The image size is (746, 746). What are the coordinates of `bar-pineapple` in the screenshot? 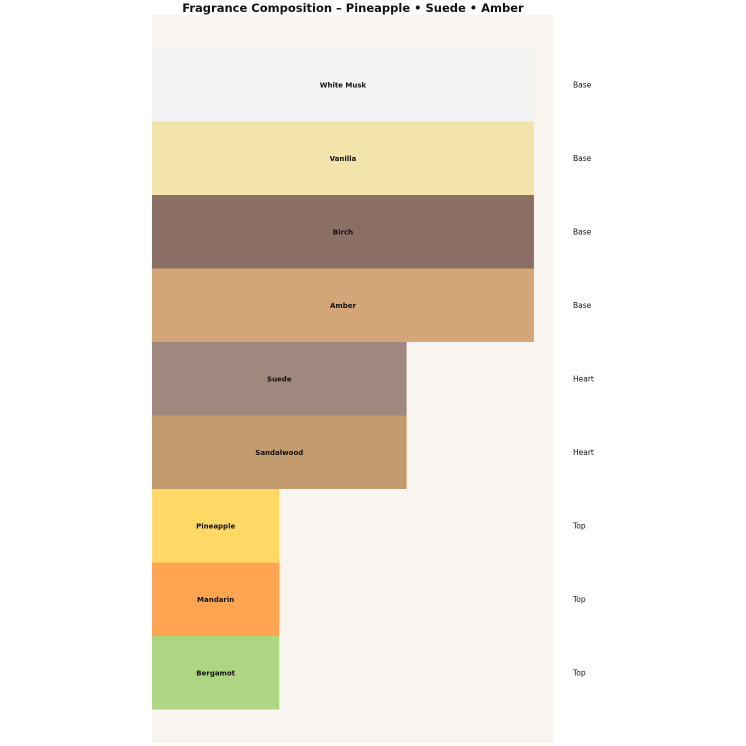 It's located at (216, 526).